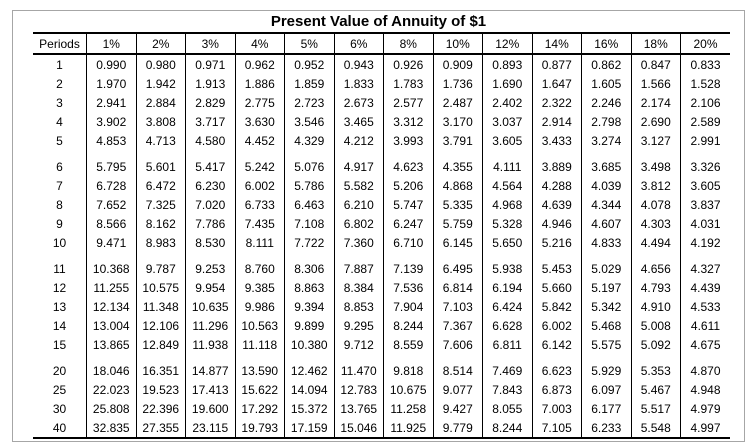  I want to click on value-cell: 6.177, so click(606, 408).